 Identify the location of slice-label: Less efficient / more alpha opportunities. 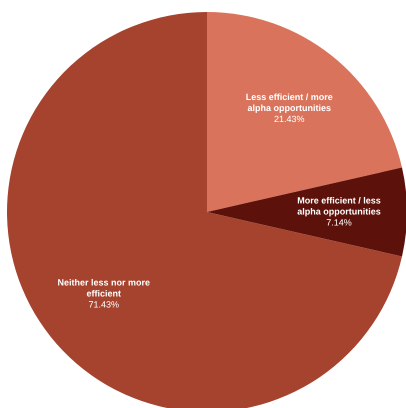
(289, 103).